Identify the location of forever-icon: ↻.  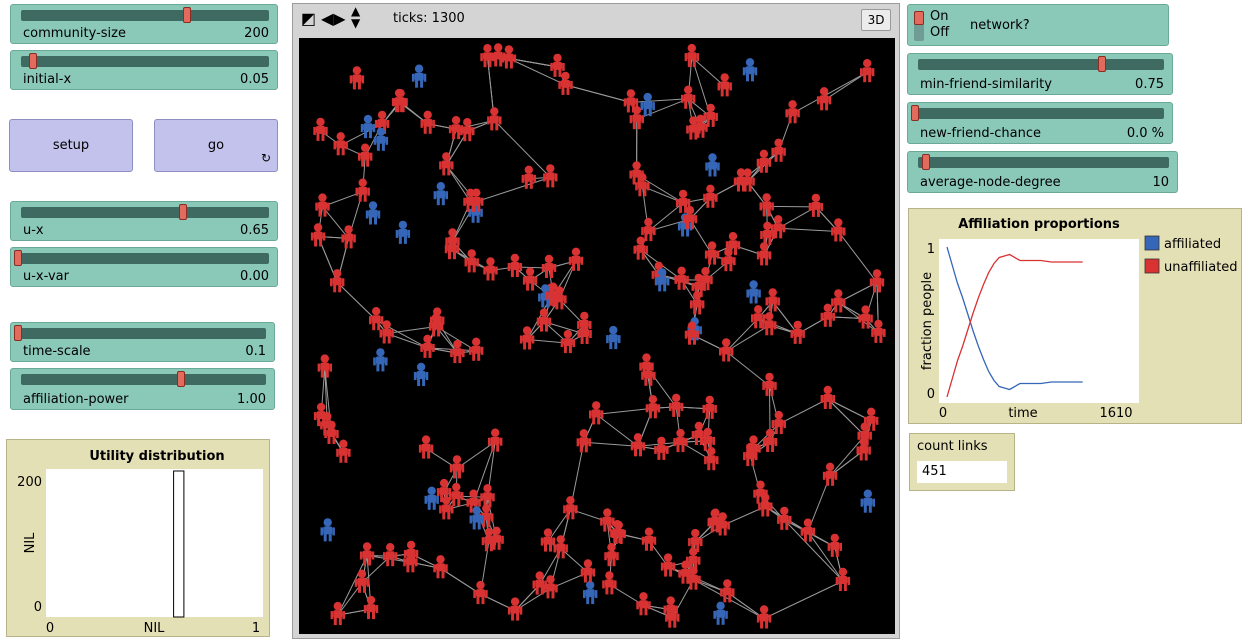
(266, 158).